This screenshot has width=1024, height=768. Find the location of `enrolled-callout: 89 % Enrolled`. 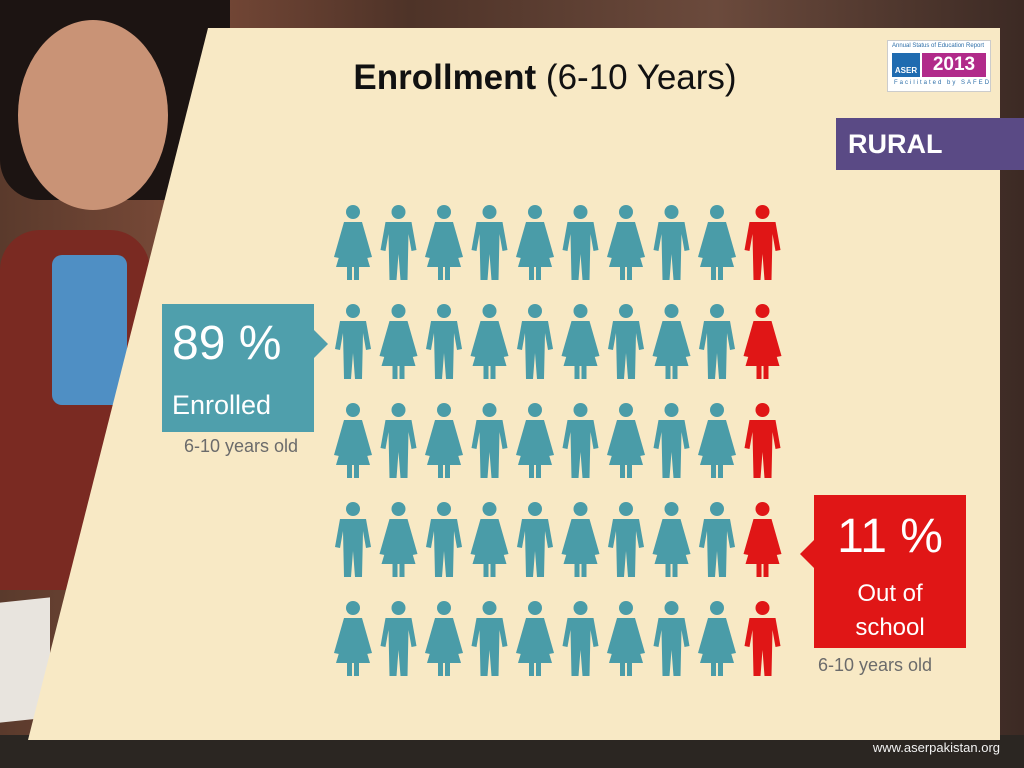

enrolled-callout: 89 % Enrolled is located at coordinates (238, 368).